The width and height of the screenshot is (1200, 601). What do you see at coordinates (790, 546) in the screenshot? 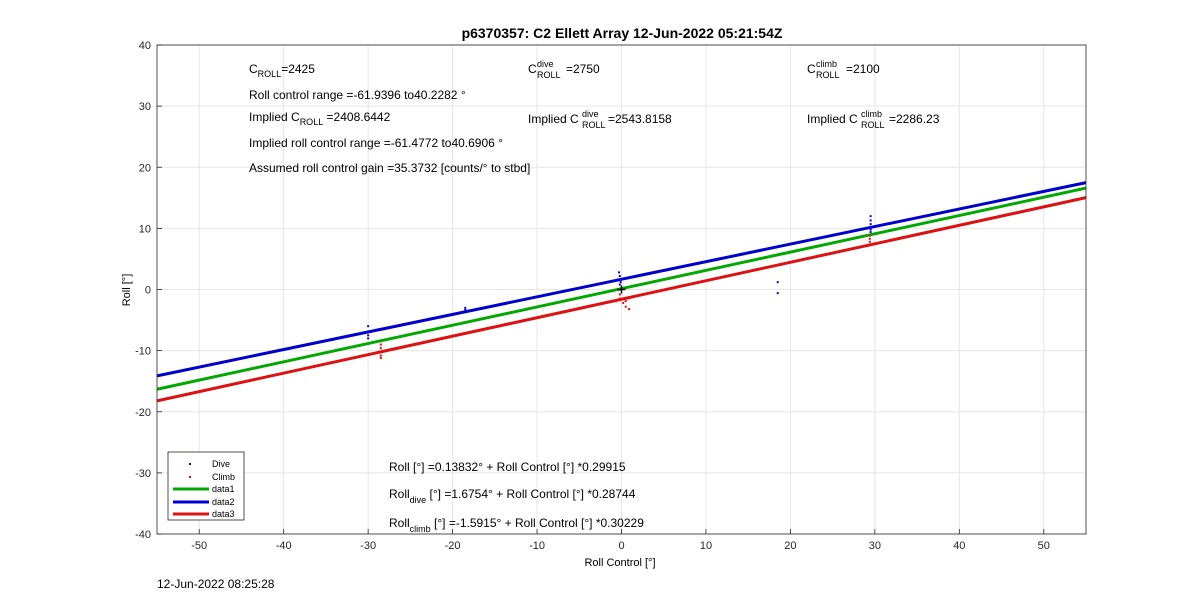
I see `x-tick-label: 20` at bounding box center [790, 546].